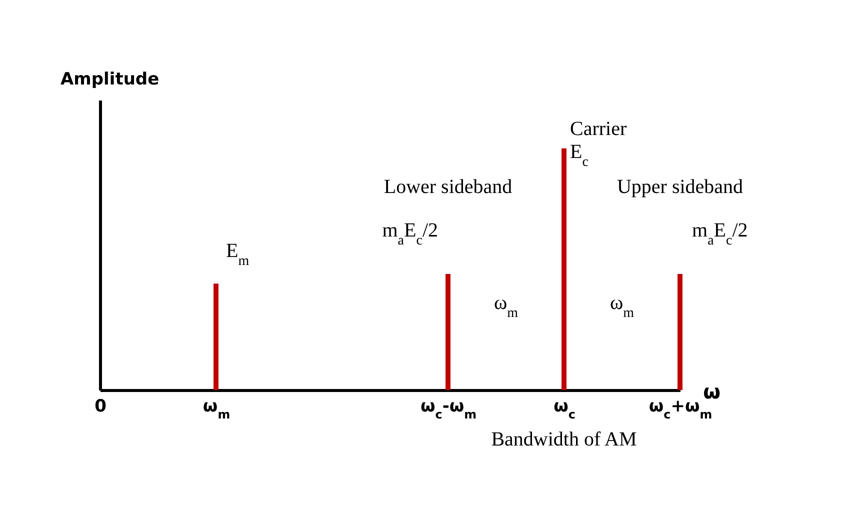 This screenshot has width=862, height=527. Describe the element at coordinates (110, 80) in the screenshot. I see `y-axis-title: Amplitude` at that location.